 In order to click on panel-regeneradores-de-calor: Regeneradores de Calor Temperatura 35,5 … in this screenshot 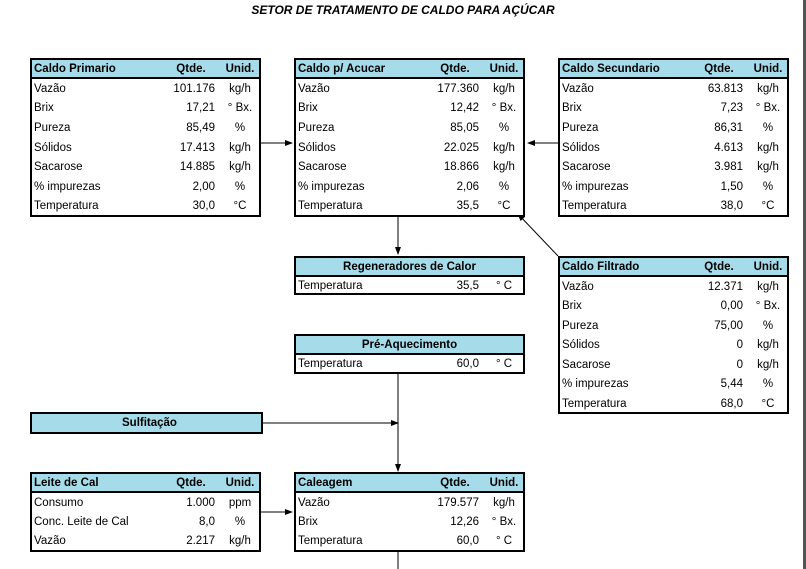, I will do `click(409, 275)`.